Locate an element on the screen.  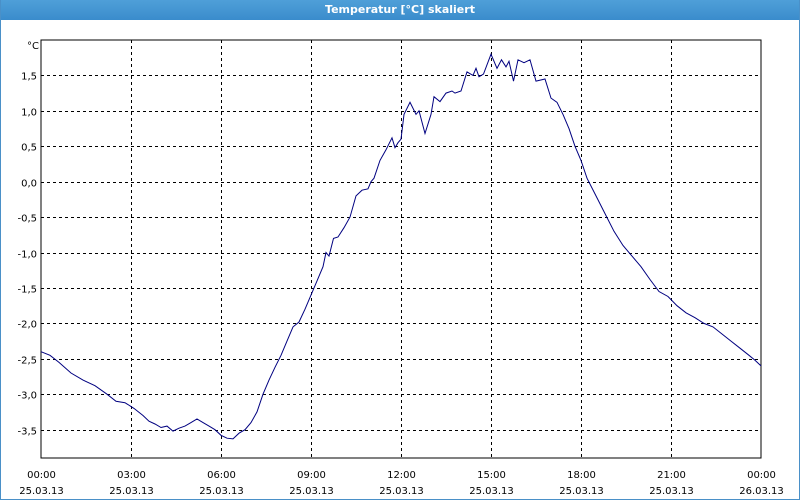
y-axis-unit-label: °C is located at coordinates (33, 46).